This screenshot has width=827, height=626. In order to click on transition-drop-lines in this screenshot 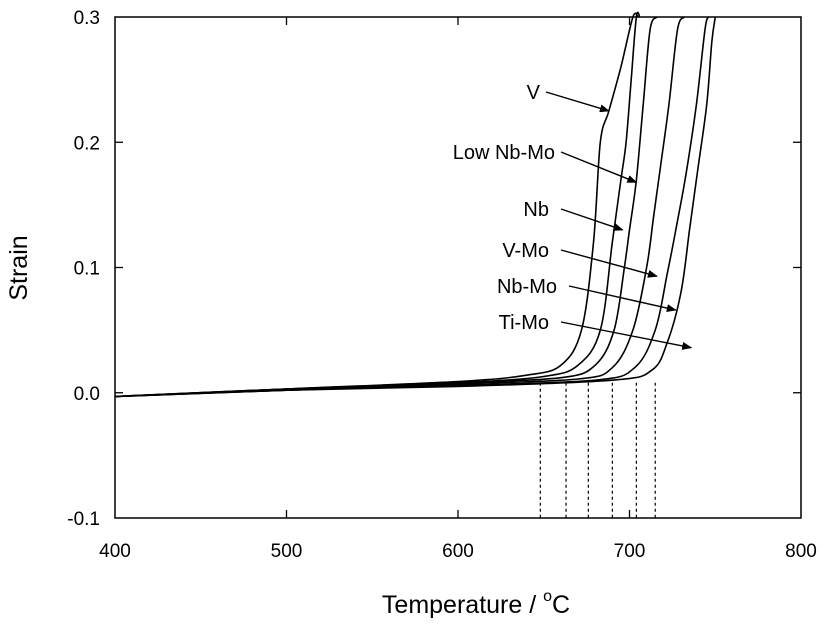, I will do `click(597, 450)`.